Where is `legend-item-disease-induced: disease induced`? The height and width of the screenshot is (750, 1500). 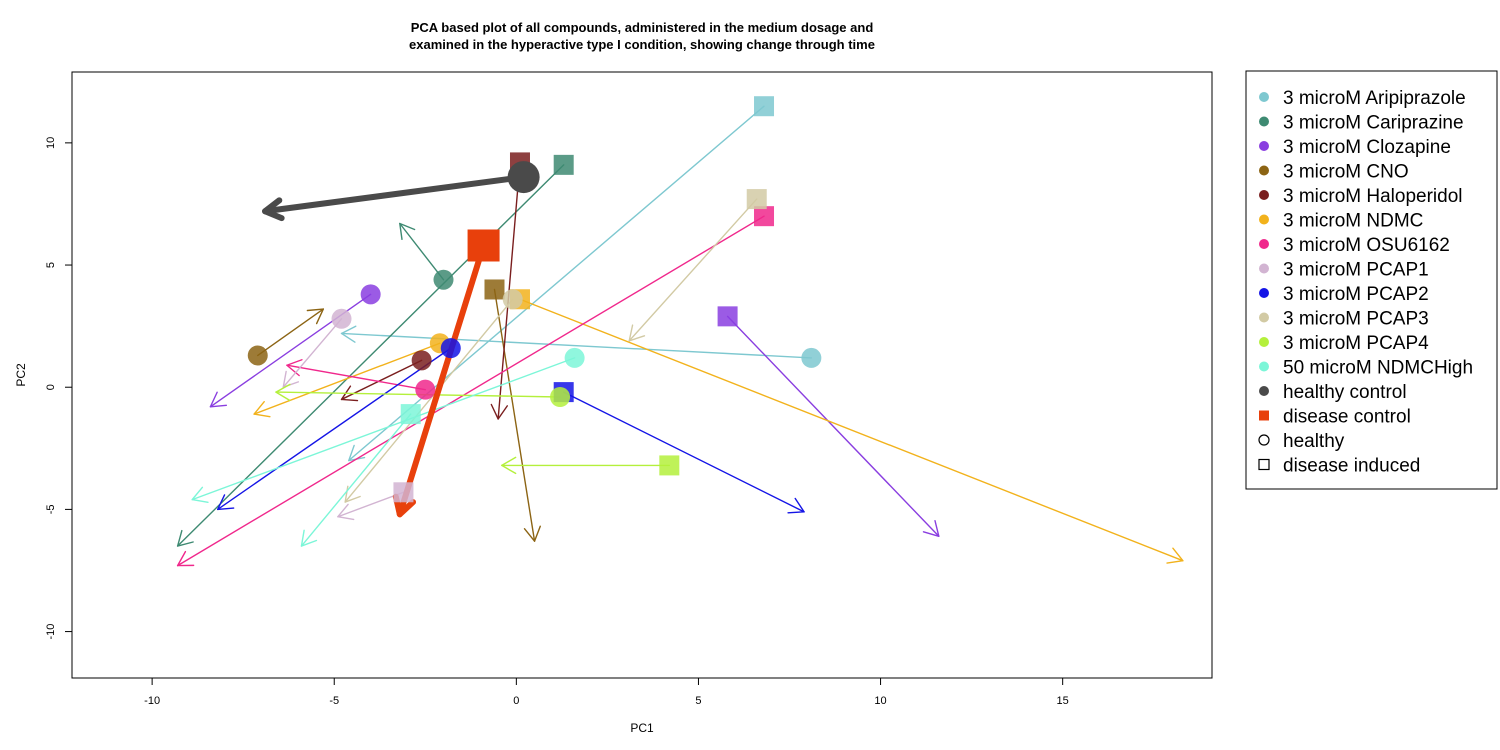
legend-item-disease-induced: disease induced is located at coordinates (1339, 466).